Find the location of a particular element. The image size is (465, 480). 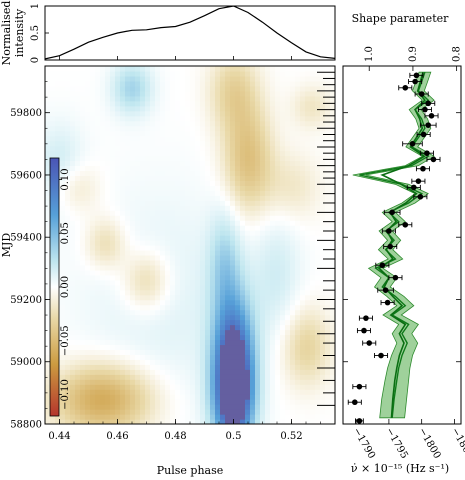

nudot-point is located at coordinates (364, 330).